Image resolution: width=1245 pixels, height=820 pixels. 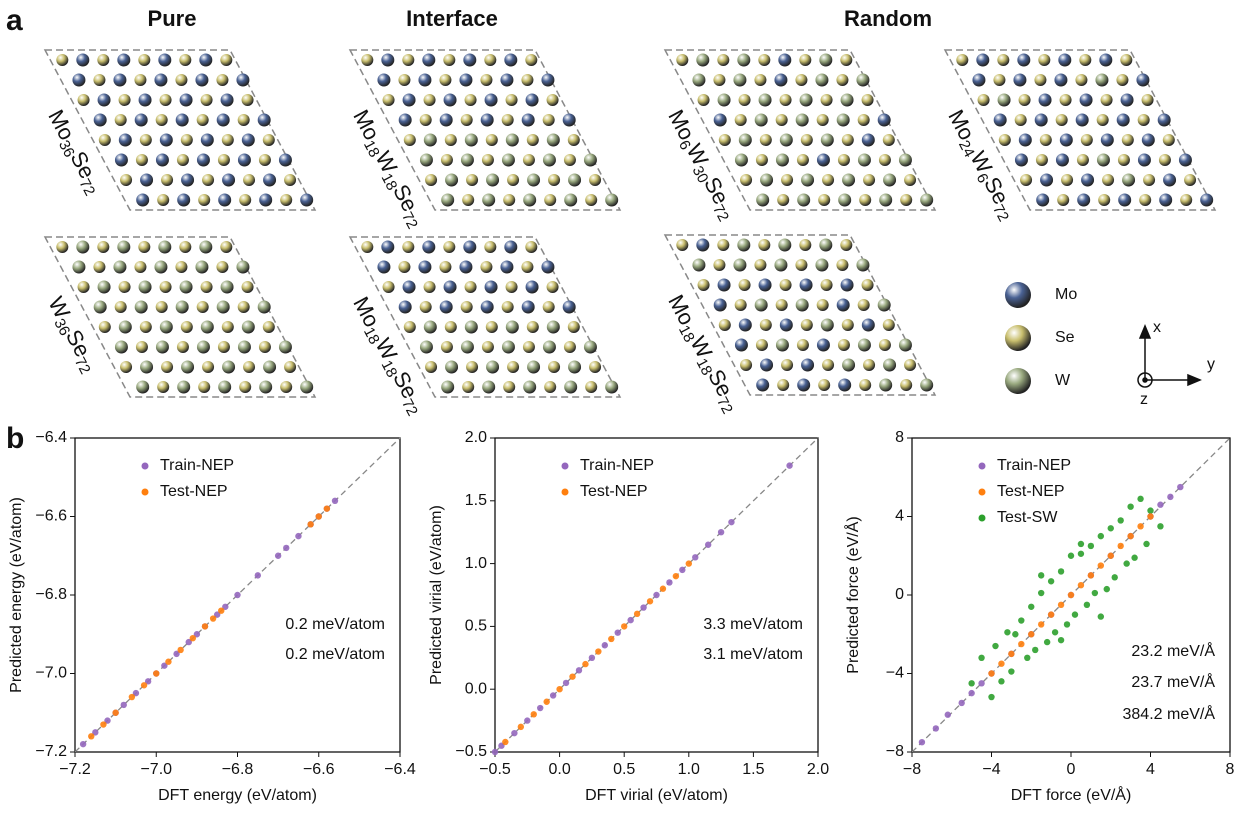 What do you see at coordinates (389, 182) in the screenshot?
I see `formula-subscript: 18` at bounding box center [389, 182].